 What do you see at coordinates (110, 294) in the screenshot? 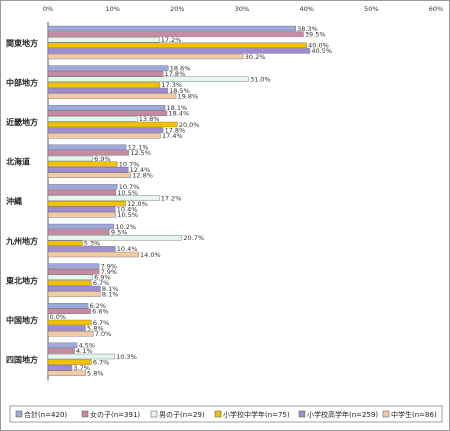
I see `data-label: 8.1%` at bounding box center [110, 294].